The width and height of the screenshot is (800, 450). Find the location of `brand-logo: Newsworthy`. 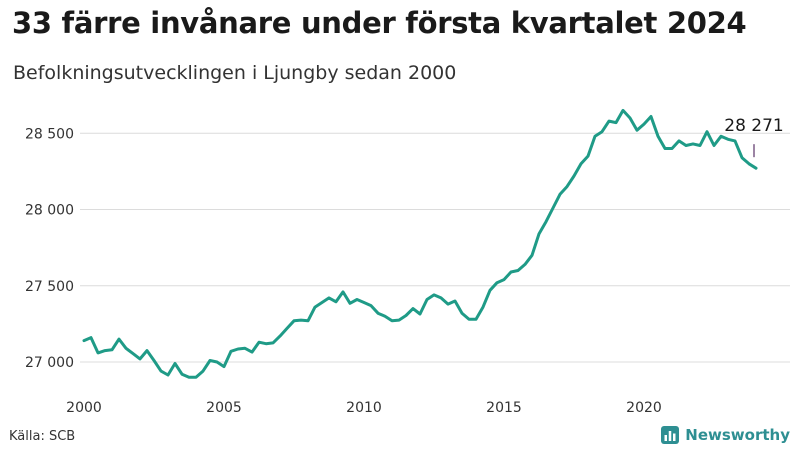

brand-logo: Newsworthy is located at coordinates (725, 435).